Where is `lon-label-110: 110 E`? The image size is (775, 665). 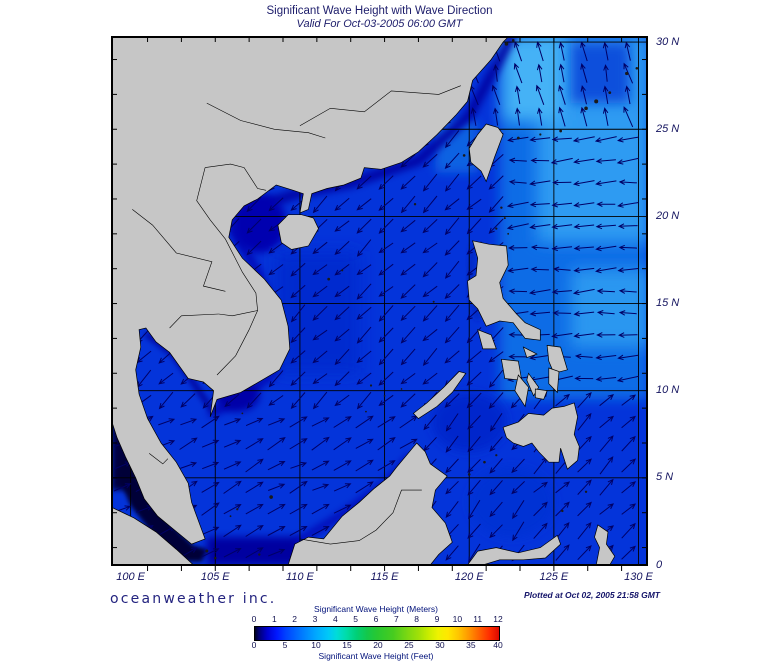 lon-label-110: 110 E is located at coordinates (299, 577).